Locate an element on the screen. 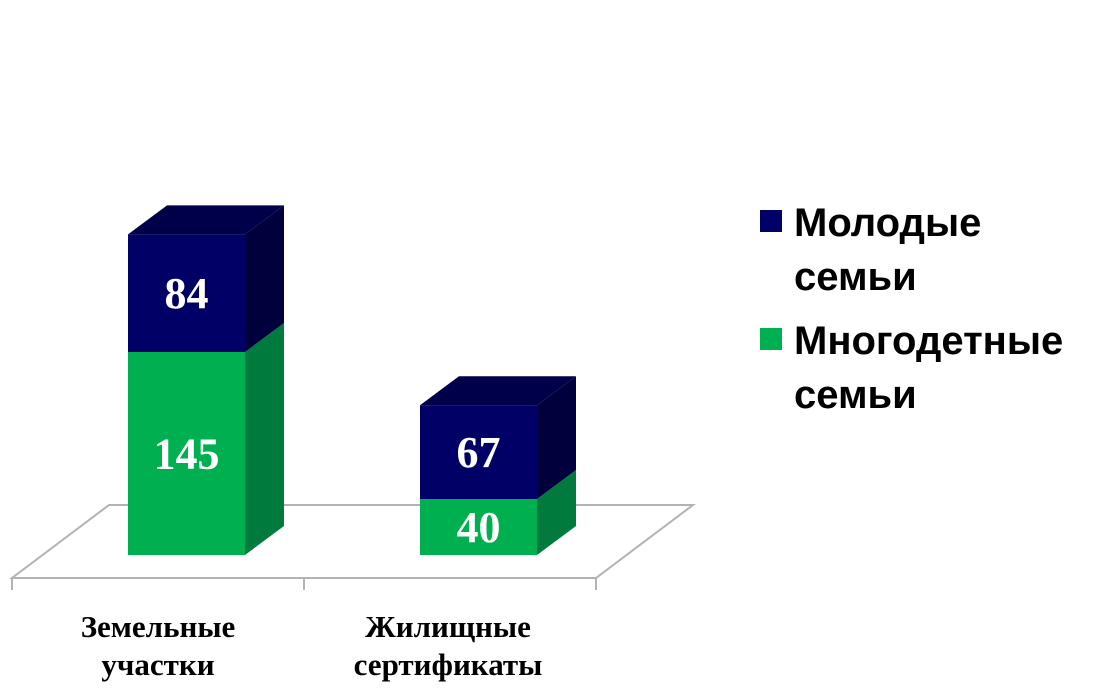 The height and width of the screenshot is (688, 1098). legend-item-young-families: Молодые семьи is located at coordinates (929, 250).